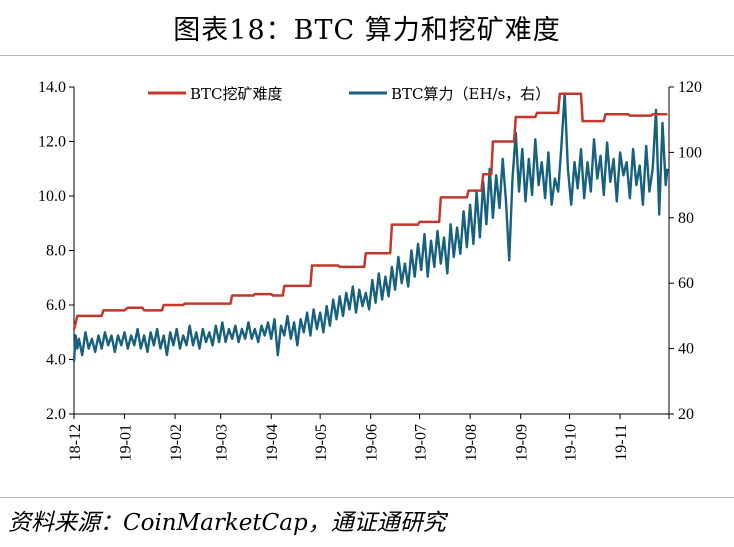  I want to click on y-left-tick-label: 6.0, so click(56, 305).